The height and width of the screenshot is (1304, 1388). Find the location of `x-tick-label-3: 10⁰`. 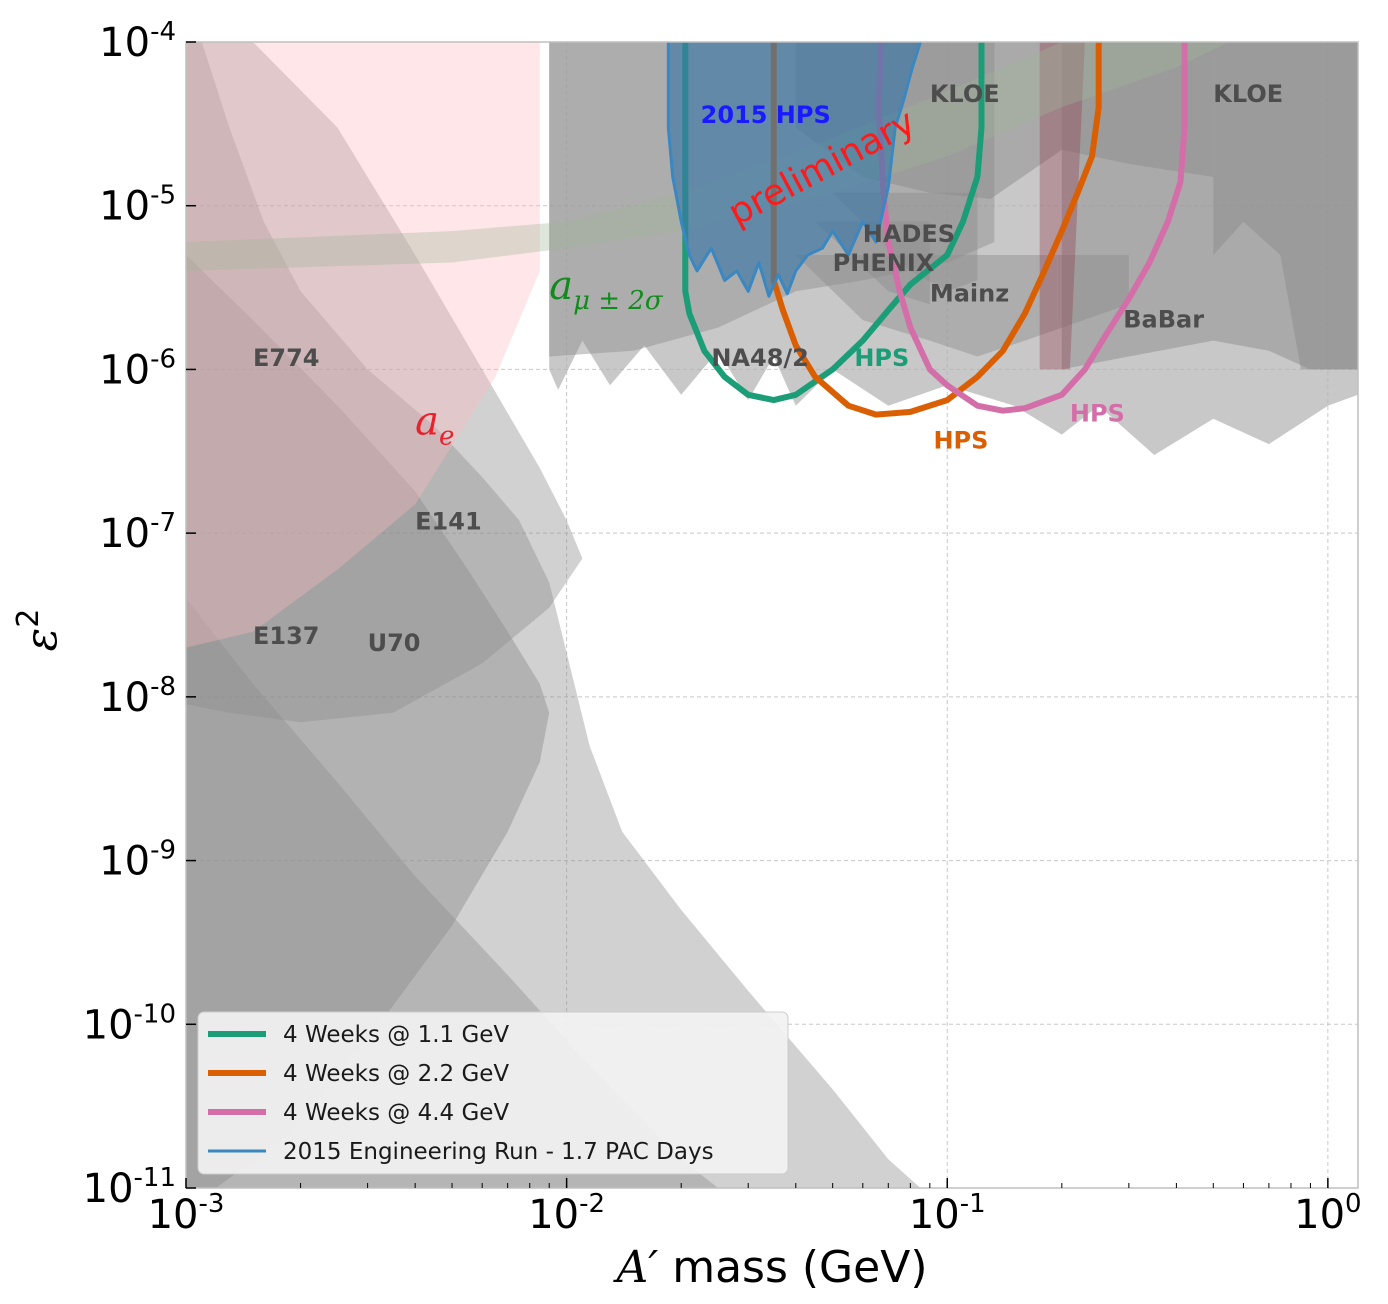

x-tick-label-3: 10⁰ is located at coordinates (1327, 1213).